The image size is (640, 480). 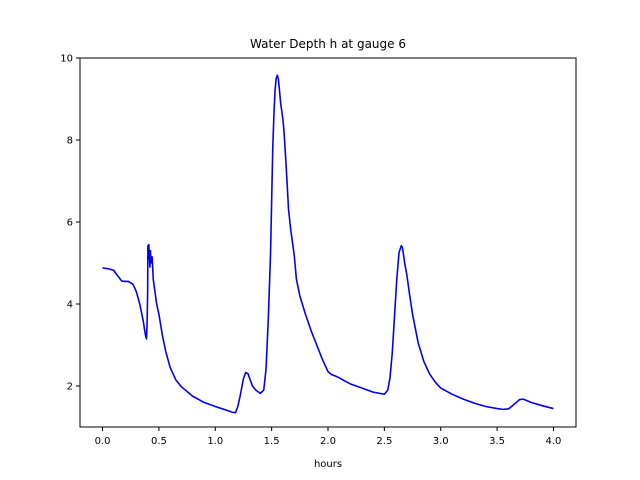 What do you see at coordinates (554, 441) in the screenshot?
I see `x-tick-label: 4.0` at bounding box center [554, 441].